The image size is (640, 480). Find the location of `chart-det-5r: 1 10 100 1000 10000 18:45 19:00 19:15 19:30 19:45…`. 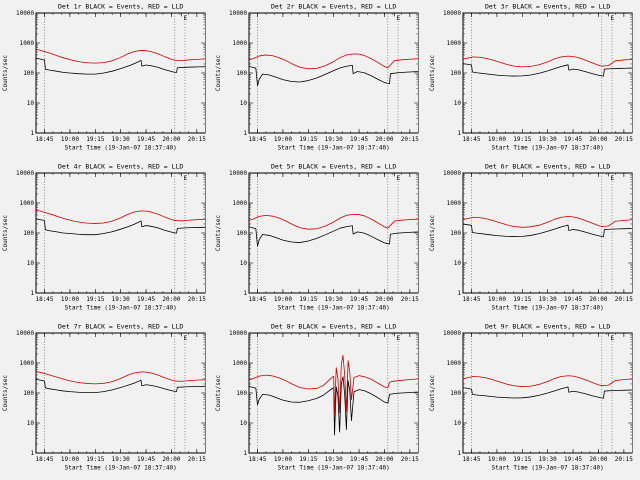

chart-det-5r: 1 10 100 1000 10000 18:45 19:00 19:15 19:30 19:45… is located at coordinates (317, 237).